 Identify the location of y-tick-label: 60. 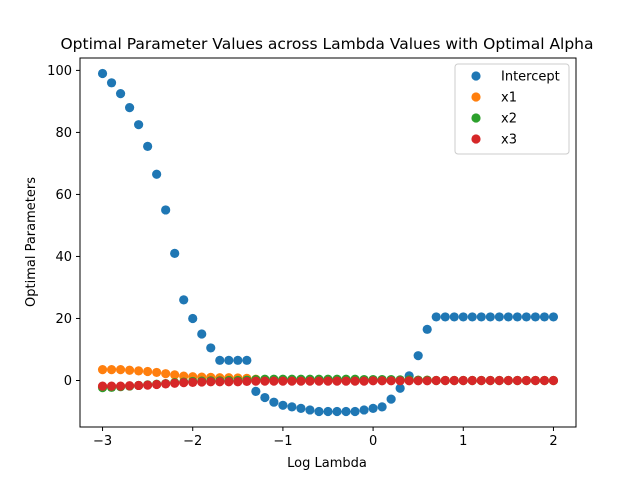
(63, 195).